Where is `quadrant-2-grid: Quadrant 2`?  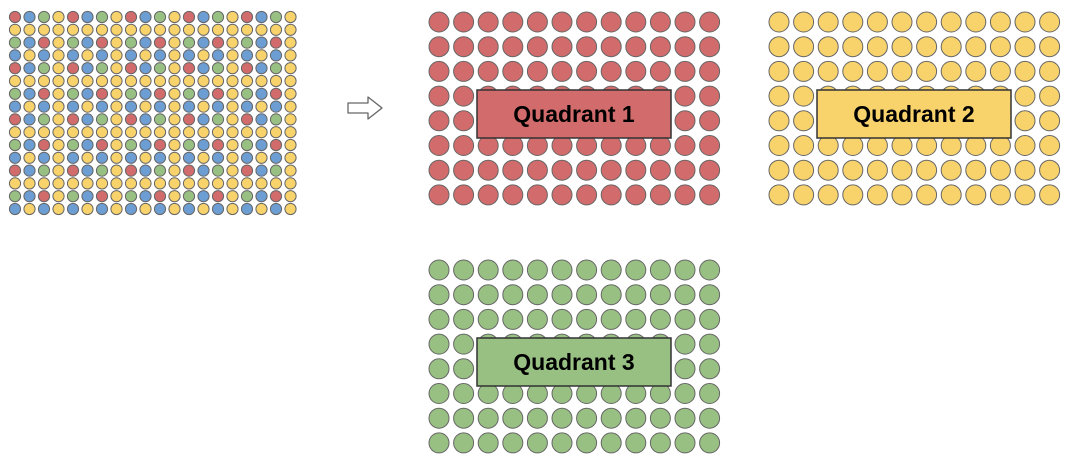 quadrant-2-grid: Quadrant 2 is located at coordinates (914, 108).